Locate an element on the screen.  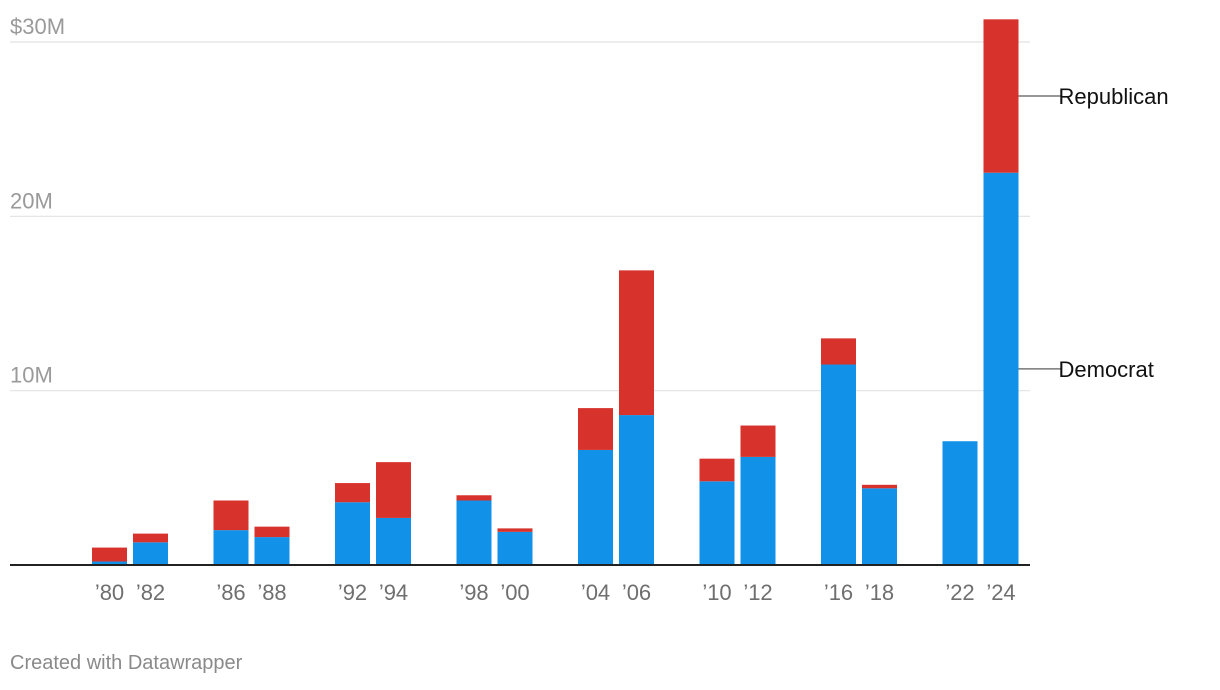
x-tick-label: ’94 is located at coordinates (393, 592).